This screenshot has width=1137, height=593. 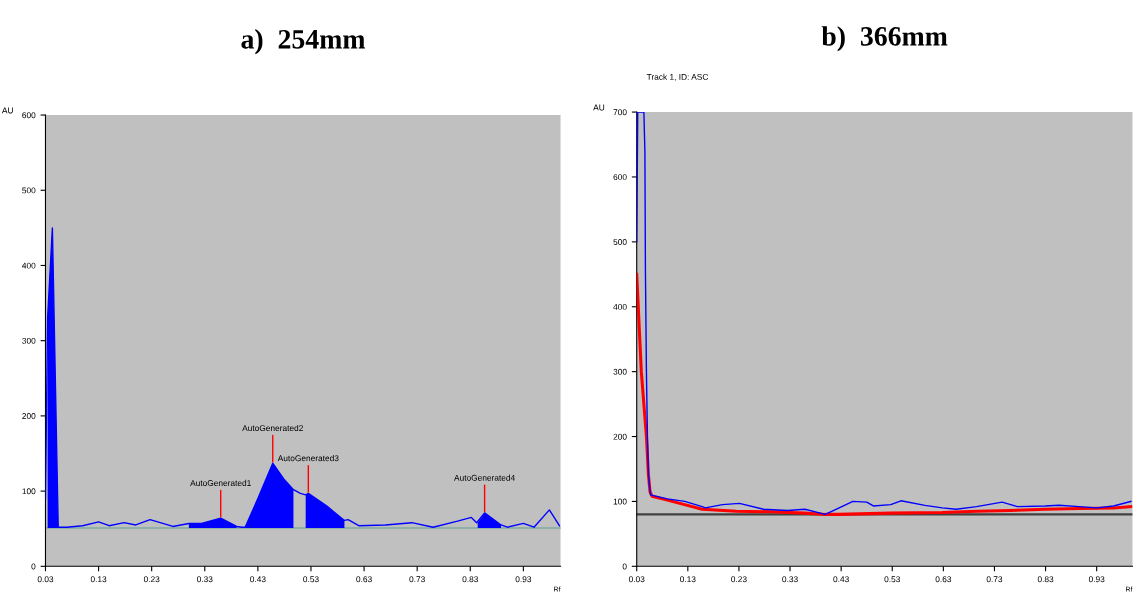 I want to click on text: Track 1, ID: ASC, so click(x=677, y=77).